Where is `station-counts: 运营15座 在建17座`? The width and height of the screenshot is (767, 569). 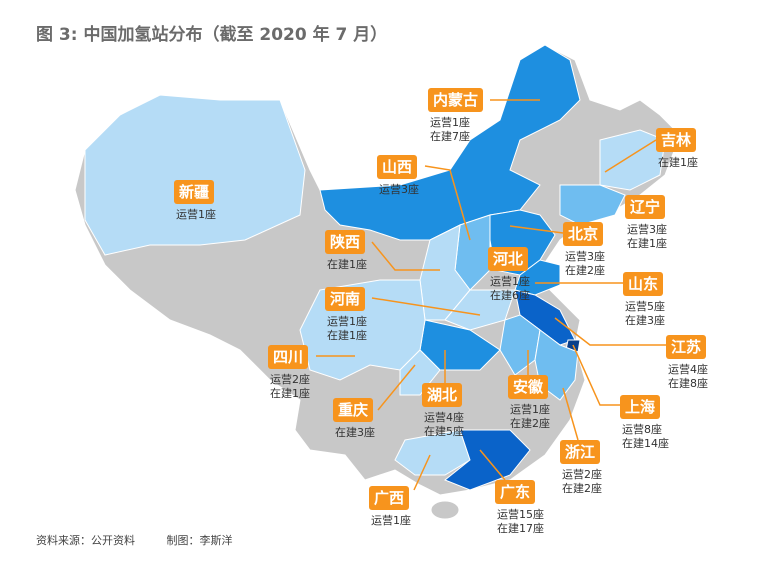 station-counts: 运营15座 在建17座 is located at coordinates (520, 522).